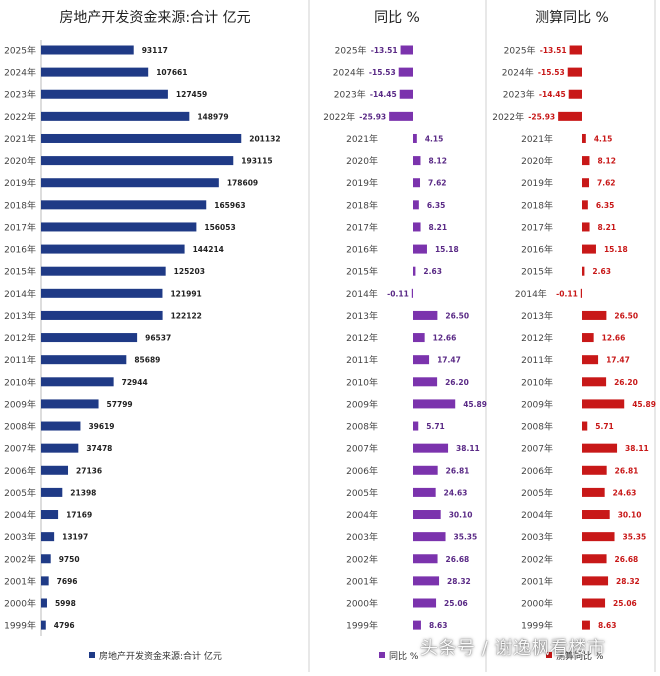 Image resolution: width=660 pixels, height=676 pixels. I want to click on funding-year-label: 2011年, so click(20, 360).